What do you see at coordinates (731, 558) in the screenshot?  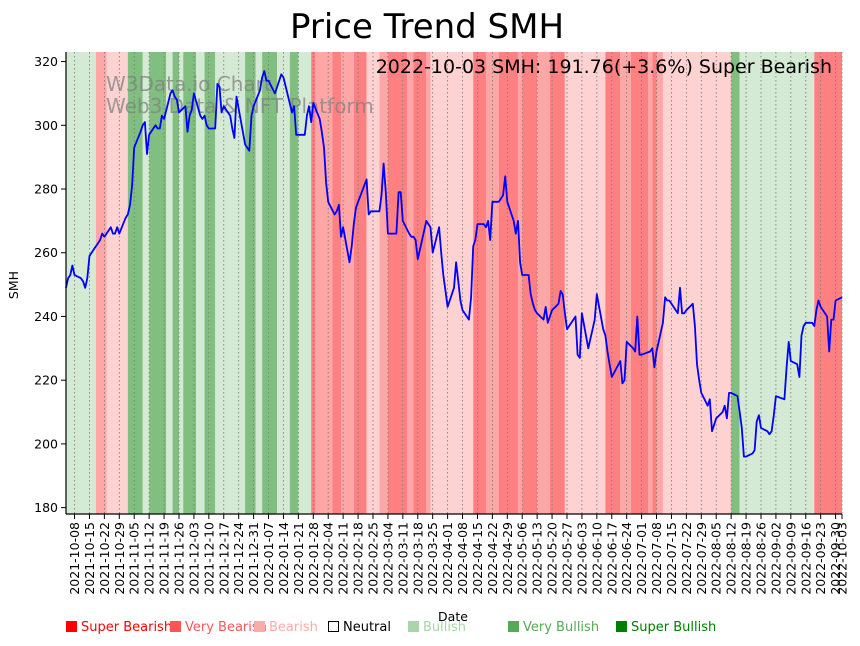 I see `x-tick-label: 2022-08-12` at bounding box center [731, 558].